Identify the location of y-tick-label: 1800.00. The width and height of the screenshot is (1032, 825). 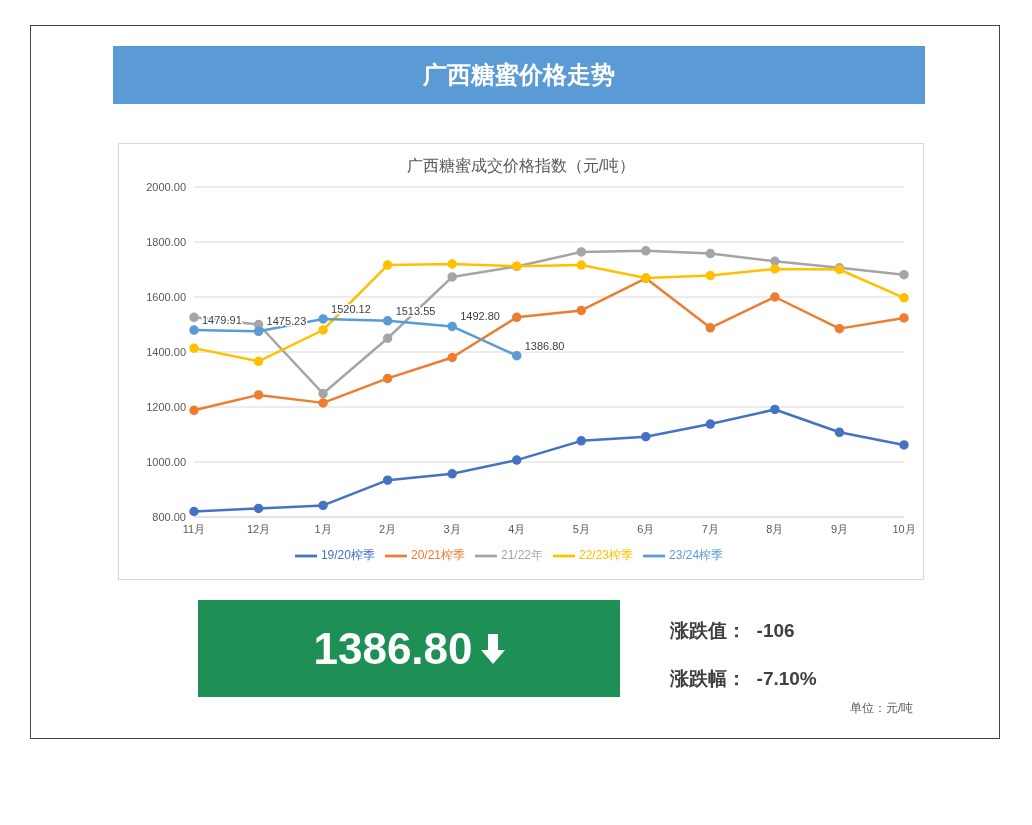
(166, 241).